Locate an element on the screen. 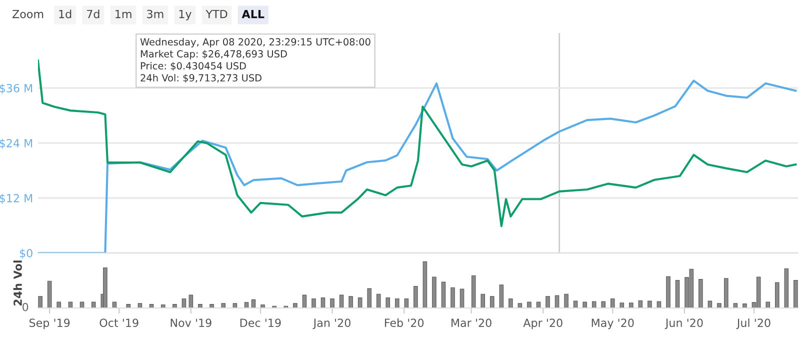 Image resolution: width=800 pixels, height=350 pixels. annotation: Wednesday, Apr 08 2020, 23:29:15 UTC+08:00 is located at coordinates (255, 43).